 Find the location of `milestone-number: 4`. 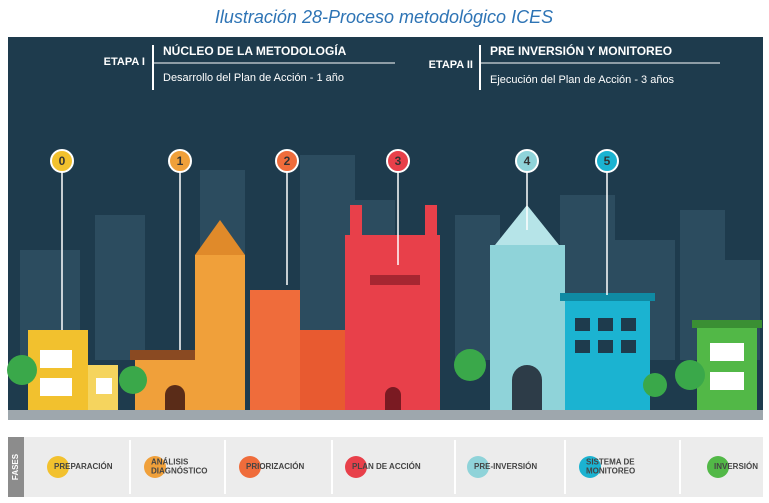

milestone-number: 4 is located at coordinates (527, 161).